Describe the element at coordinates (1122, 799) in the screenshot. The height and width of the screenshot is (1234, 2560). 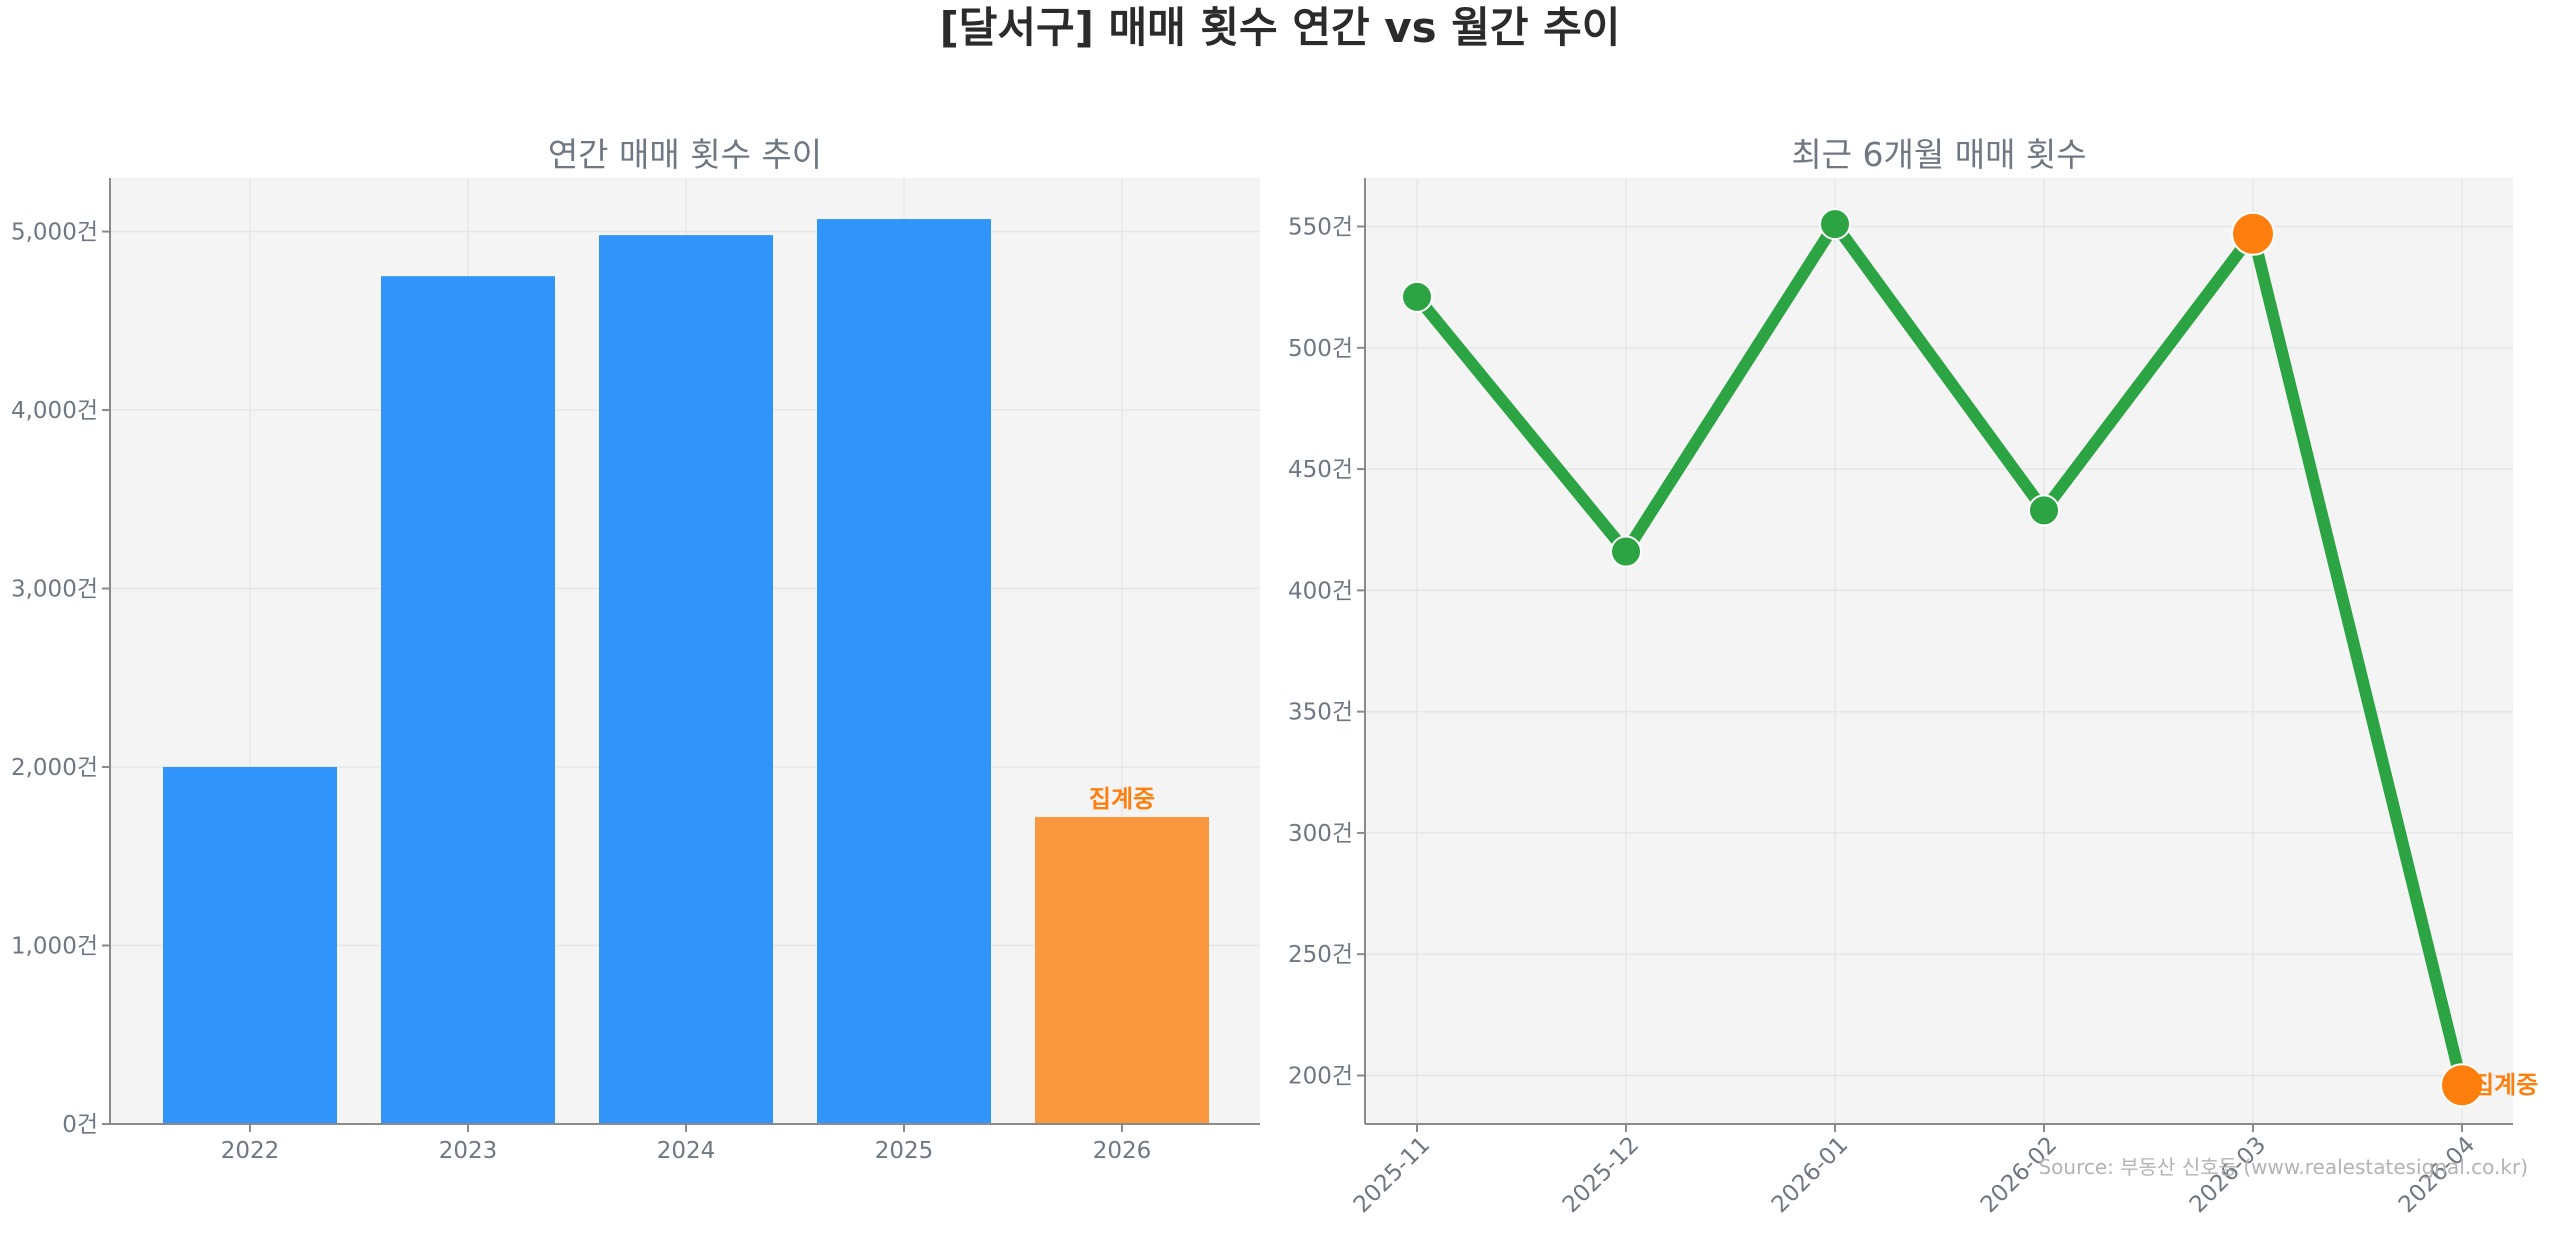
I see `bar-annotation: 집계중` at that location.